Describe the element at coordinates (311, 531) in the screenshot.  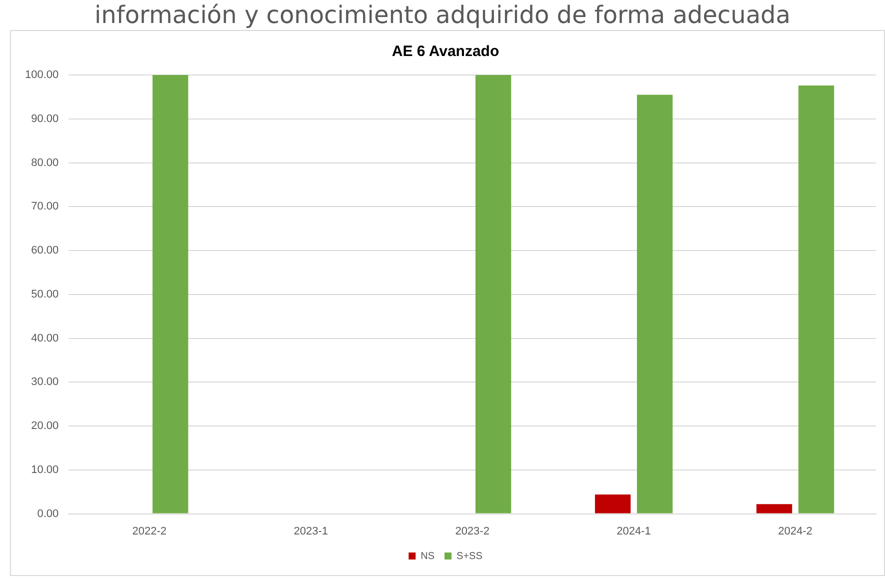
I see `x-tick-label: 2023-1` at that location.